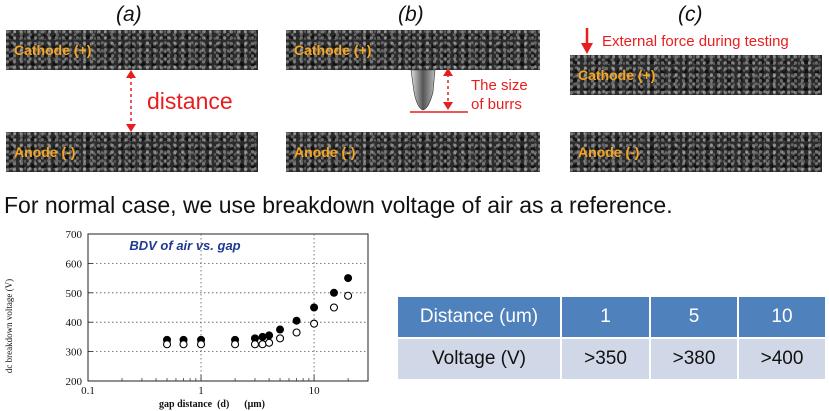 Image resolution: width=829 pixels, height=411 pixels. What do you see at coordinates (201, 391) in the screenshot?
I see `chart-x-tick-label: 1` at bounding box center [201, 391].